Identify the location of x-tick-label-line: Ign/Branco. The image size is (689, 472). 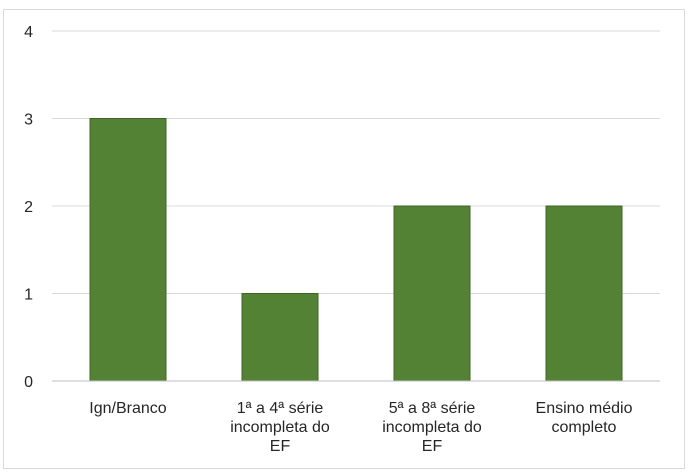
(127, 408).